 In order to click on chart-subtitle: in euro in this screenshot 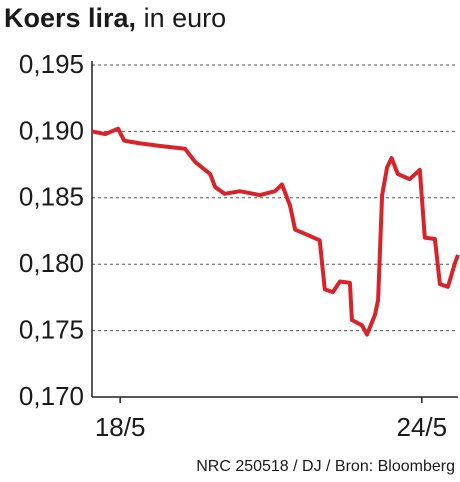, I will do `click(185, 18)`.